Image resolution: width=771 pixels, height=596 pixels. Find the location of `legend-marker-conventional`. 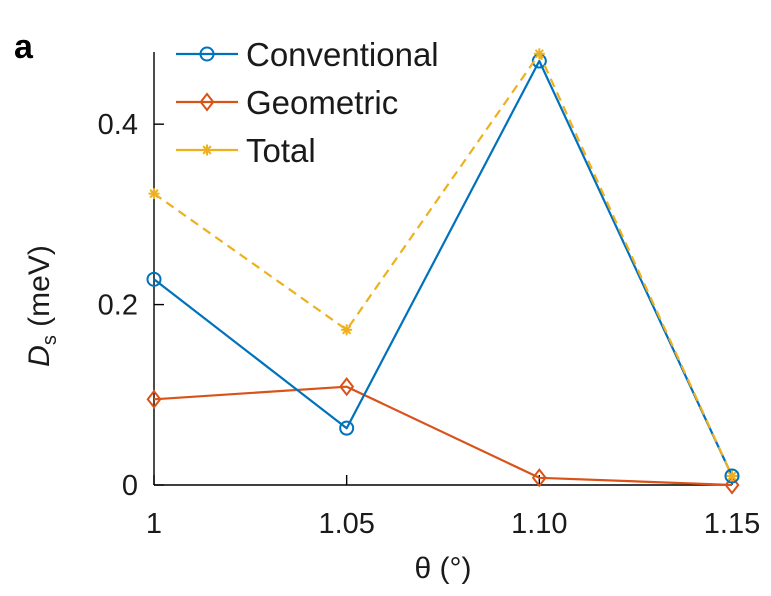

legend-marker-conventional is located at coordinates (207, 54).